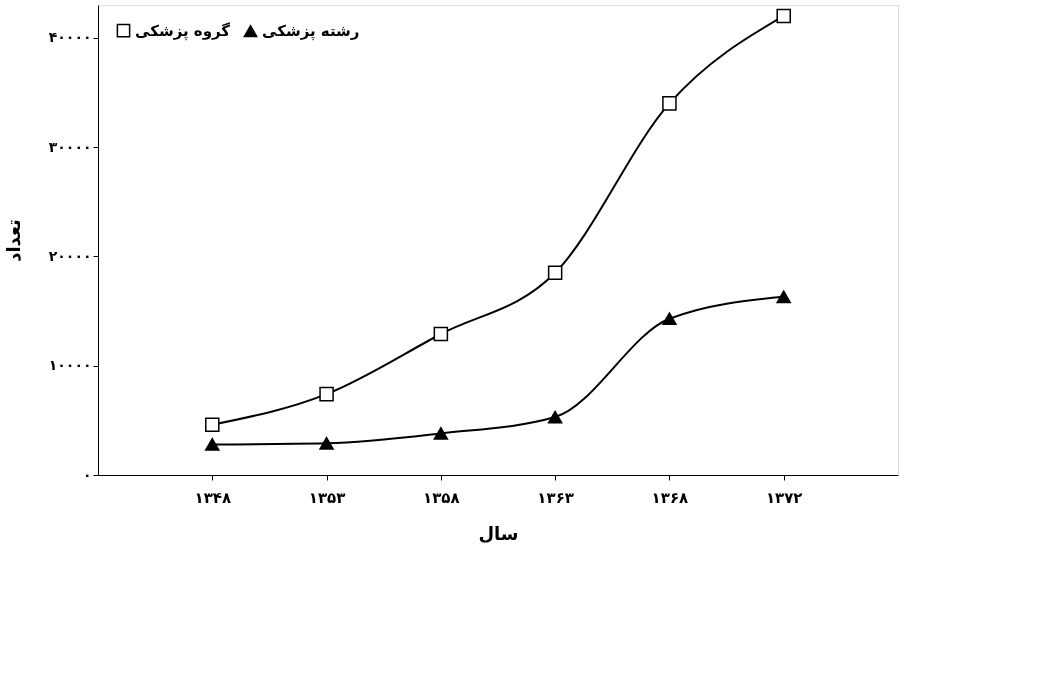 This screenshot has width=1041, height=687. What do you see at coordinates (311, 32) in the screenshot?
I see `legend-label: رشته پزشکی` at bounding box center [311, 32].